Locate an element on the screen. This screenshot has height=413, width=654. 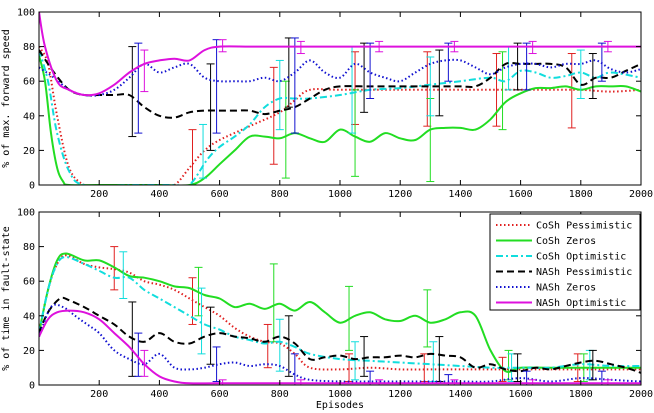
x-axis-label: Episodes is located at coordinates (340, 405).